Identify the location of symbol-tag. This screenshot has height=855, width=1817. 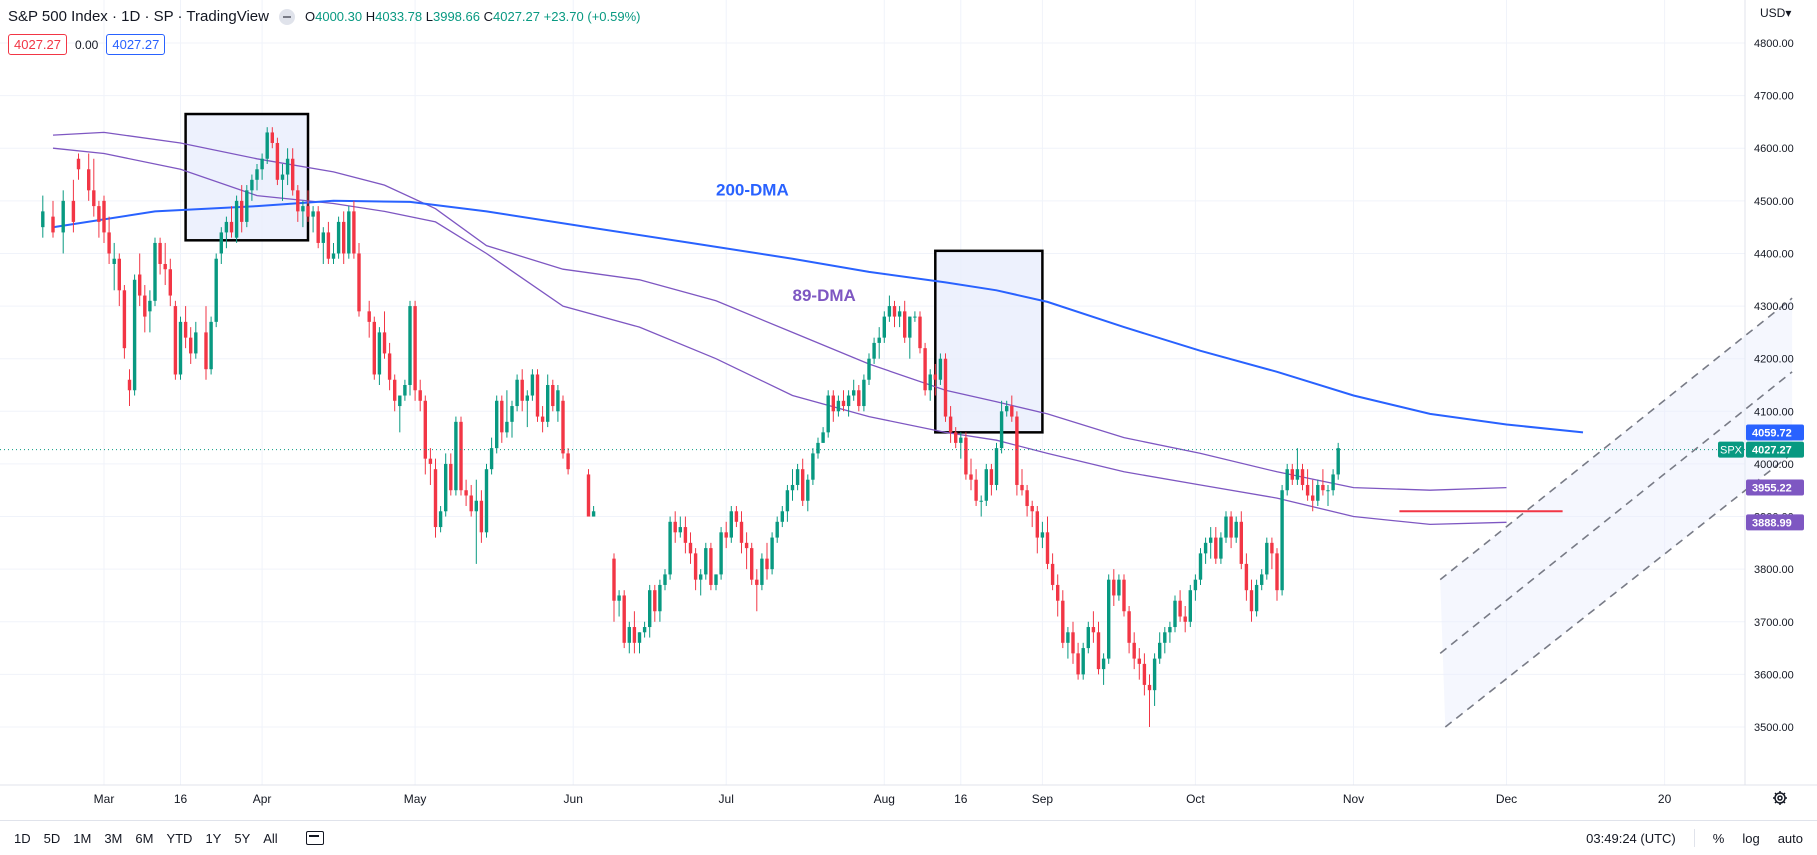
(1731, 449).